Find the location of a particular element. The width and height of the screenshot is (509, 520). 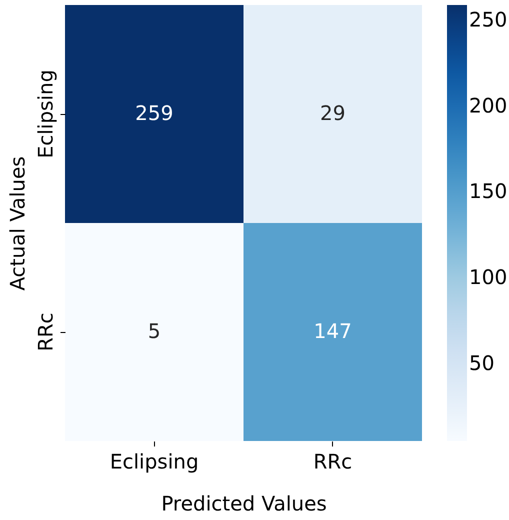

color-bar-label: 100 is located at coordinates (488, 276).